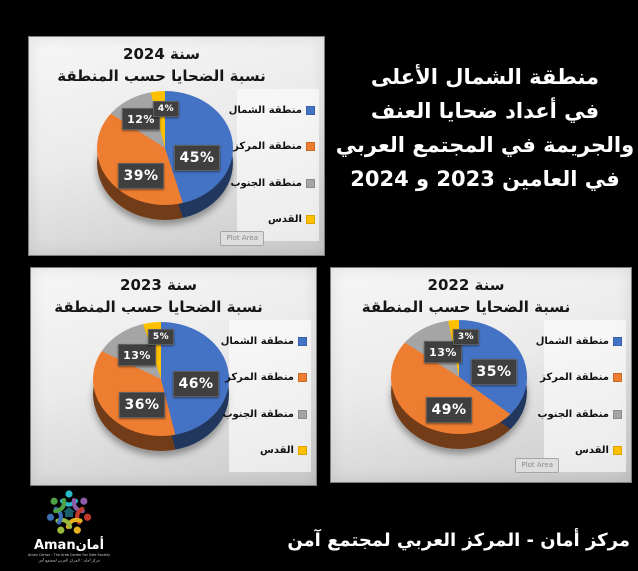 Image resolution: width=638 pixels, height=571 pixels. Describe the element at coordinates (485, 145) in the screenshot. I see `headline-line-3: والجريمة في المجتمع العربي` at that location.